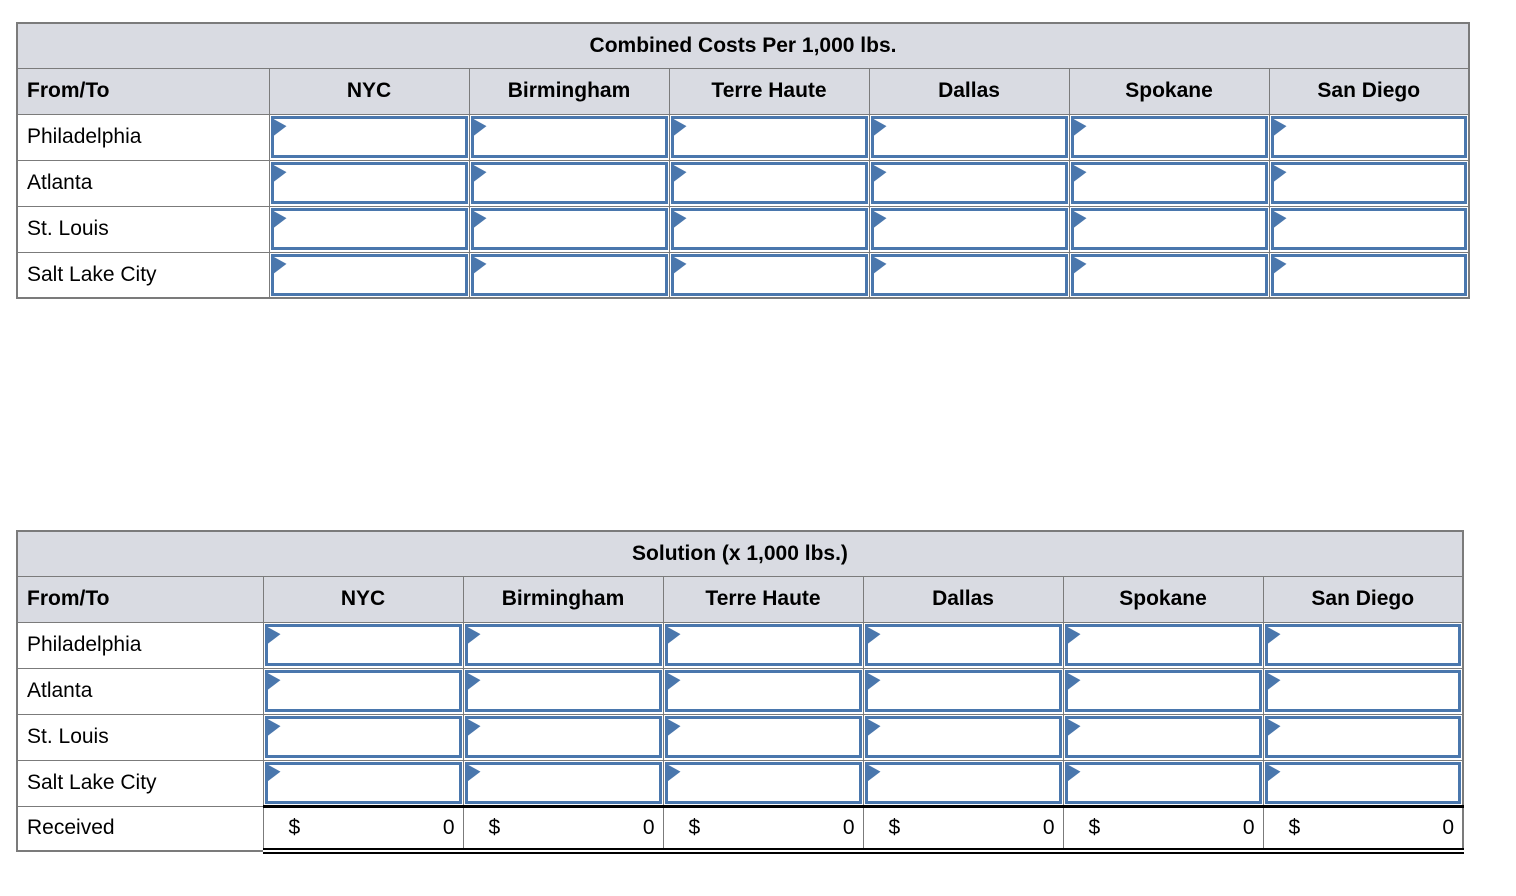 The height and width of the screenshot is (896, 1516). Describe the element at coordinates (140, 645) in the screenshot. I see `row-label: Philadelphia` at that location.